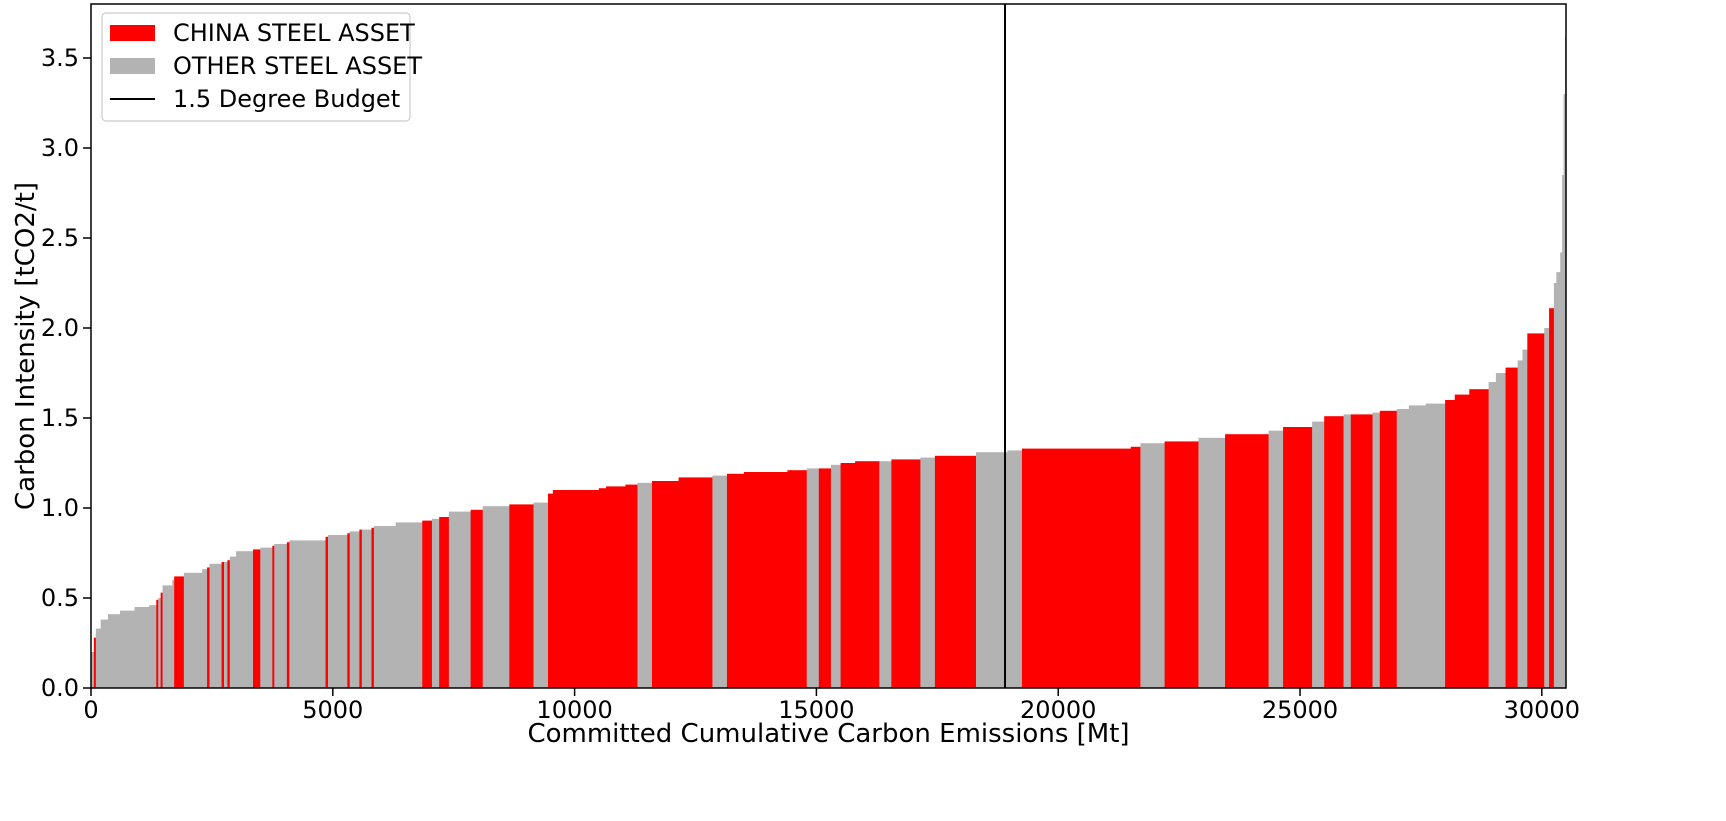 Image resolution: width=1726 pixels, height=821 pixels. I want to click on y-tick-label: 1.0, so click(60, 508).